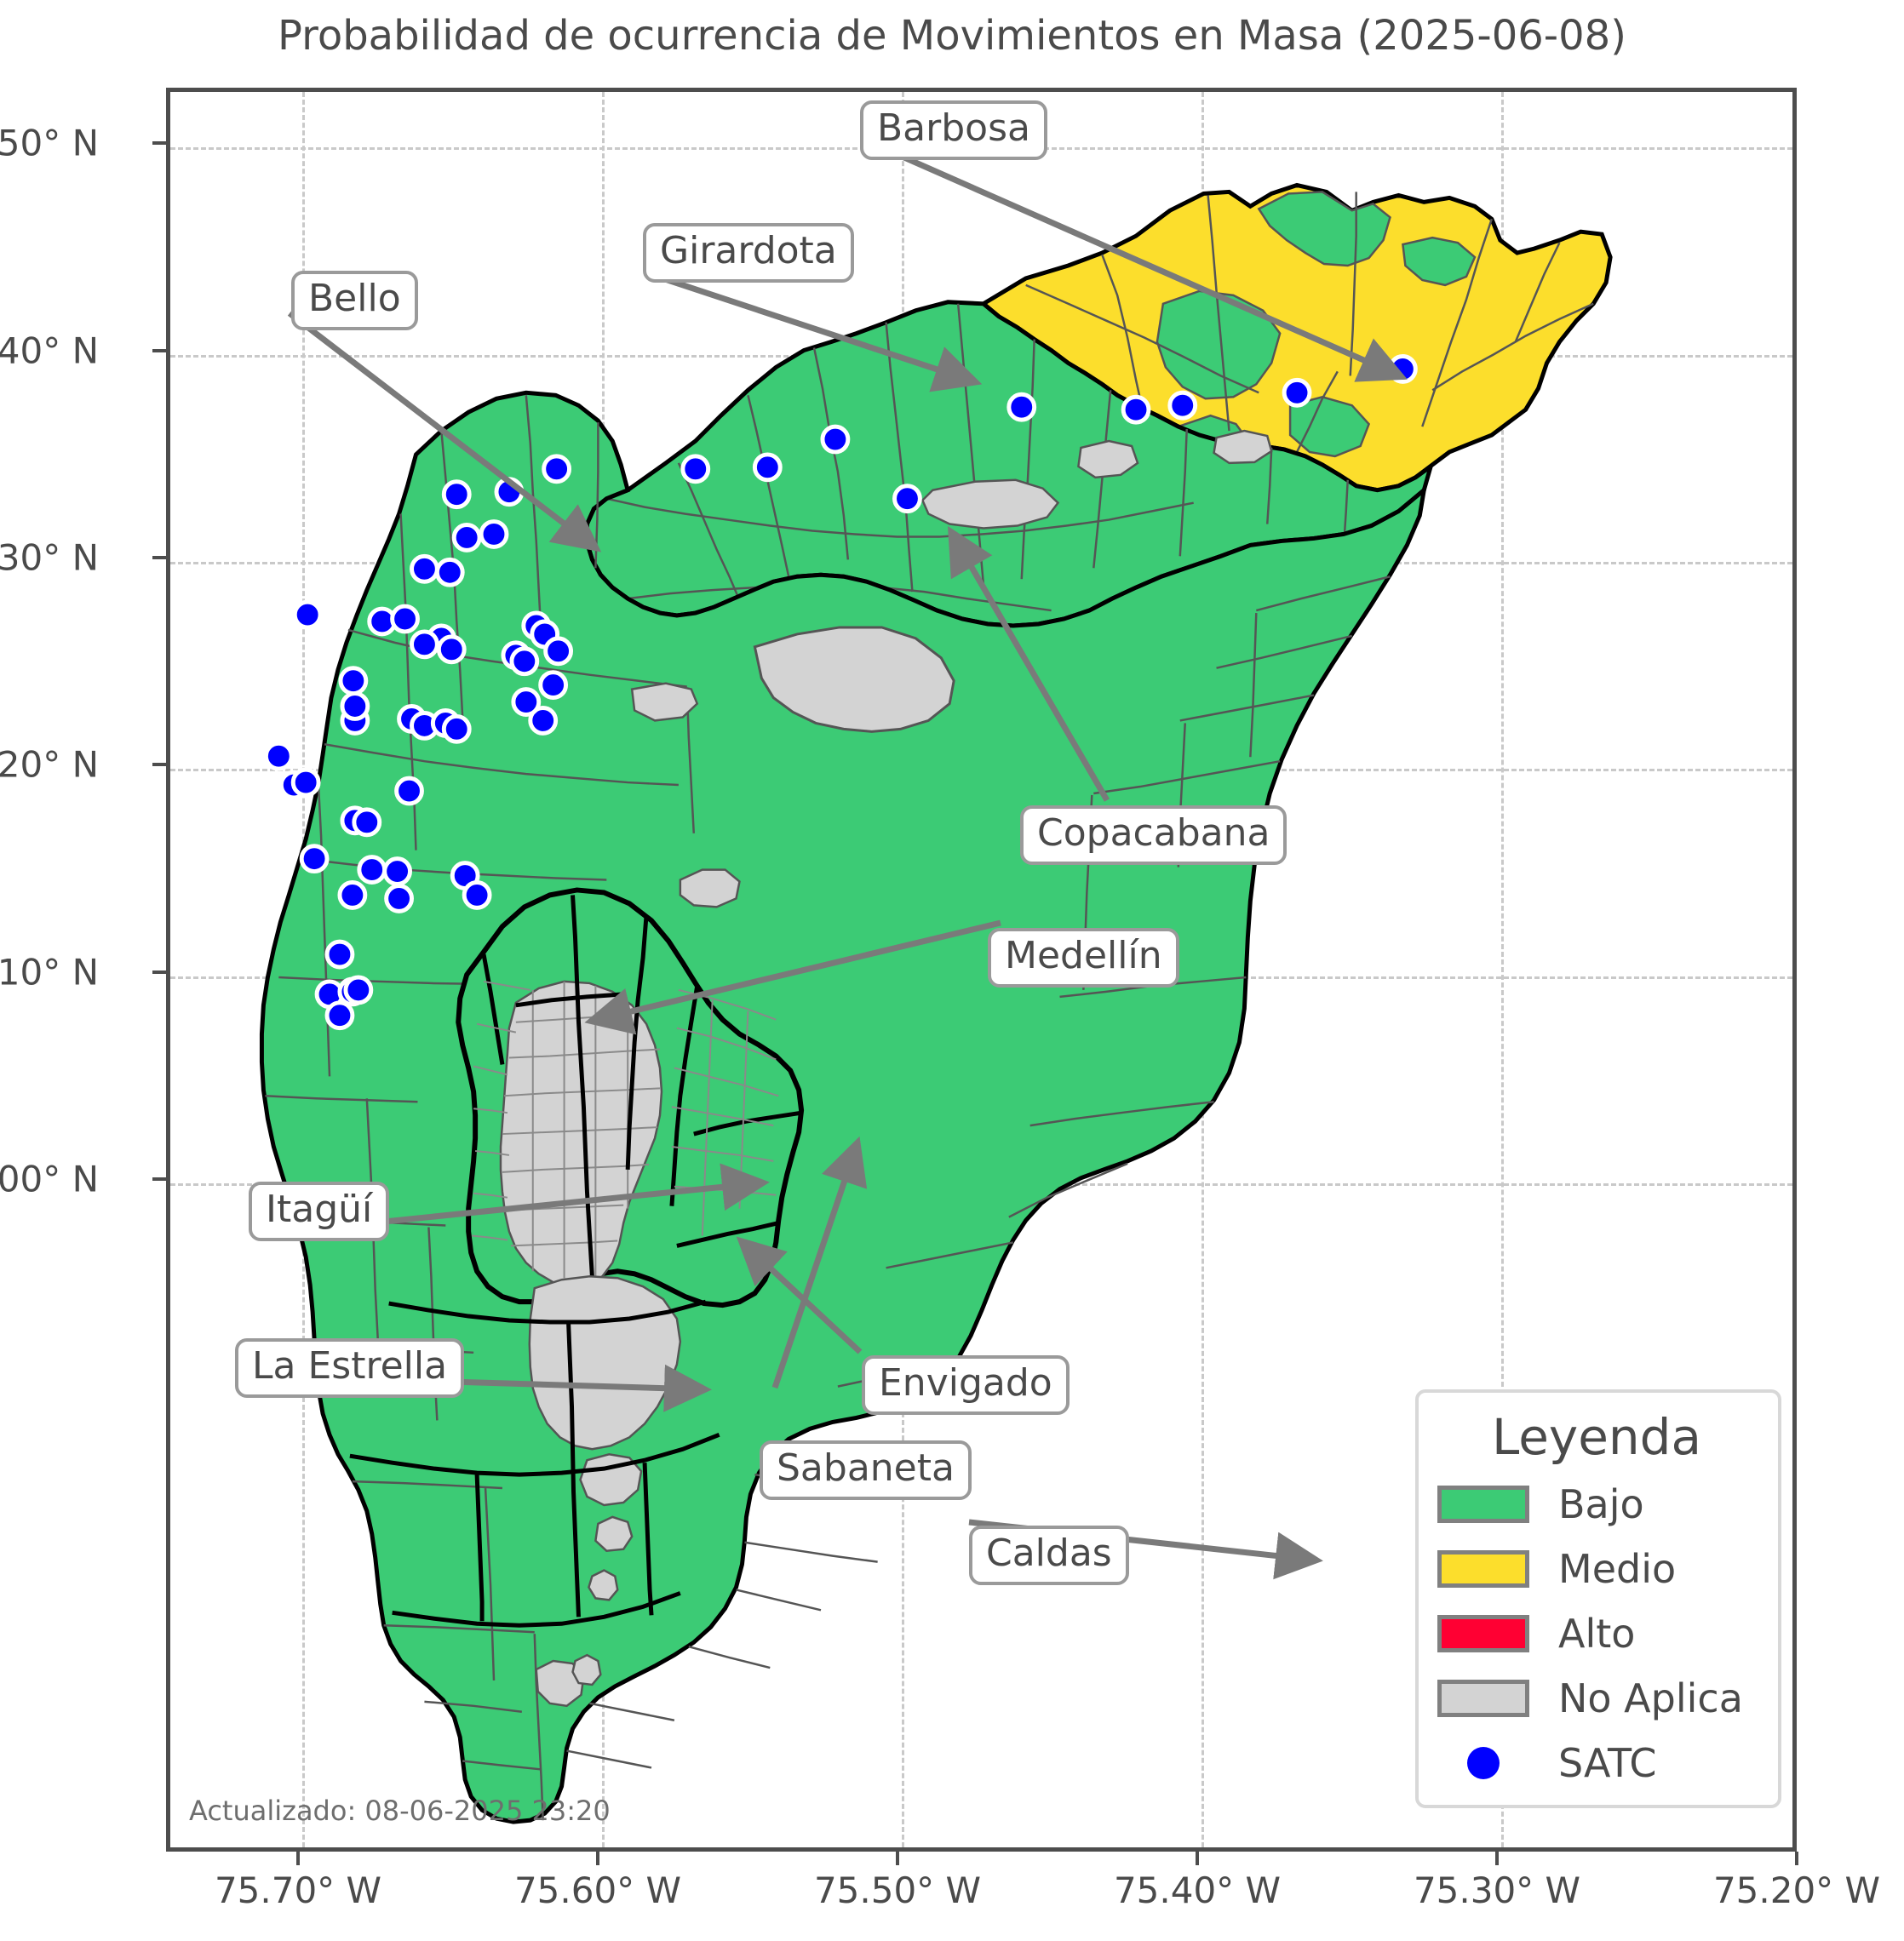  I want to click on legend-title: Leyenda, so click(1596, 1437).